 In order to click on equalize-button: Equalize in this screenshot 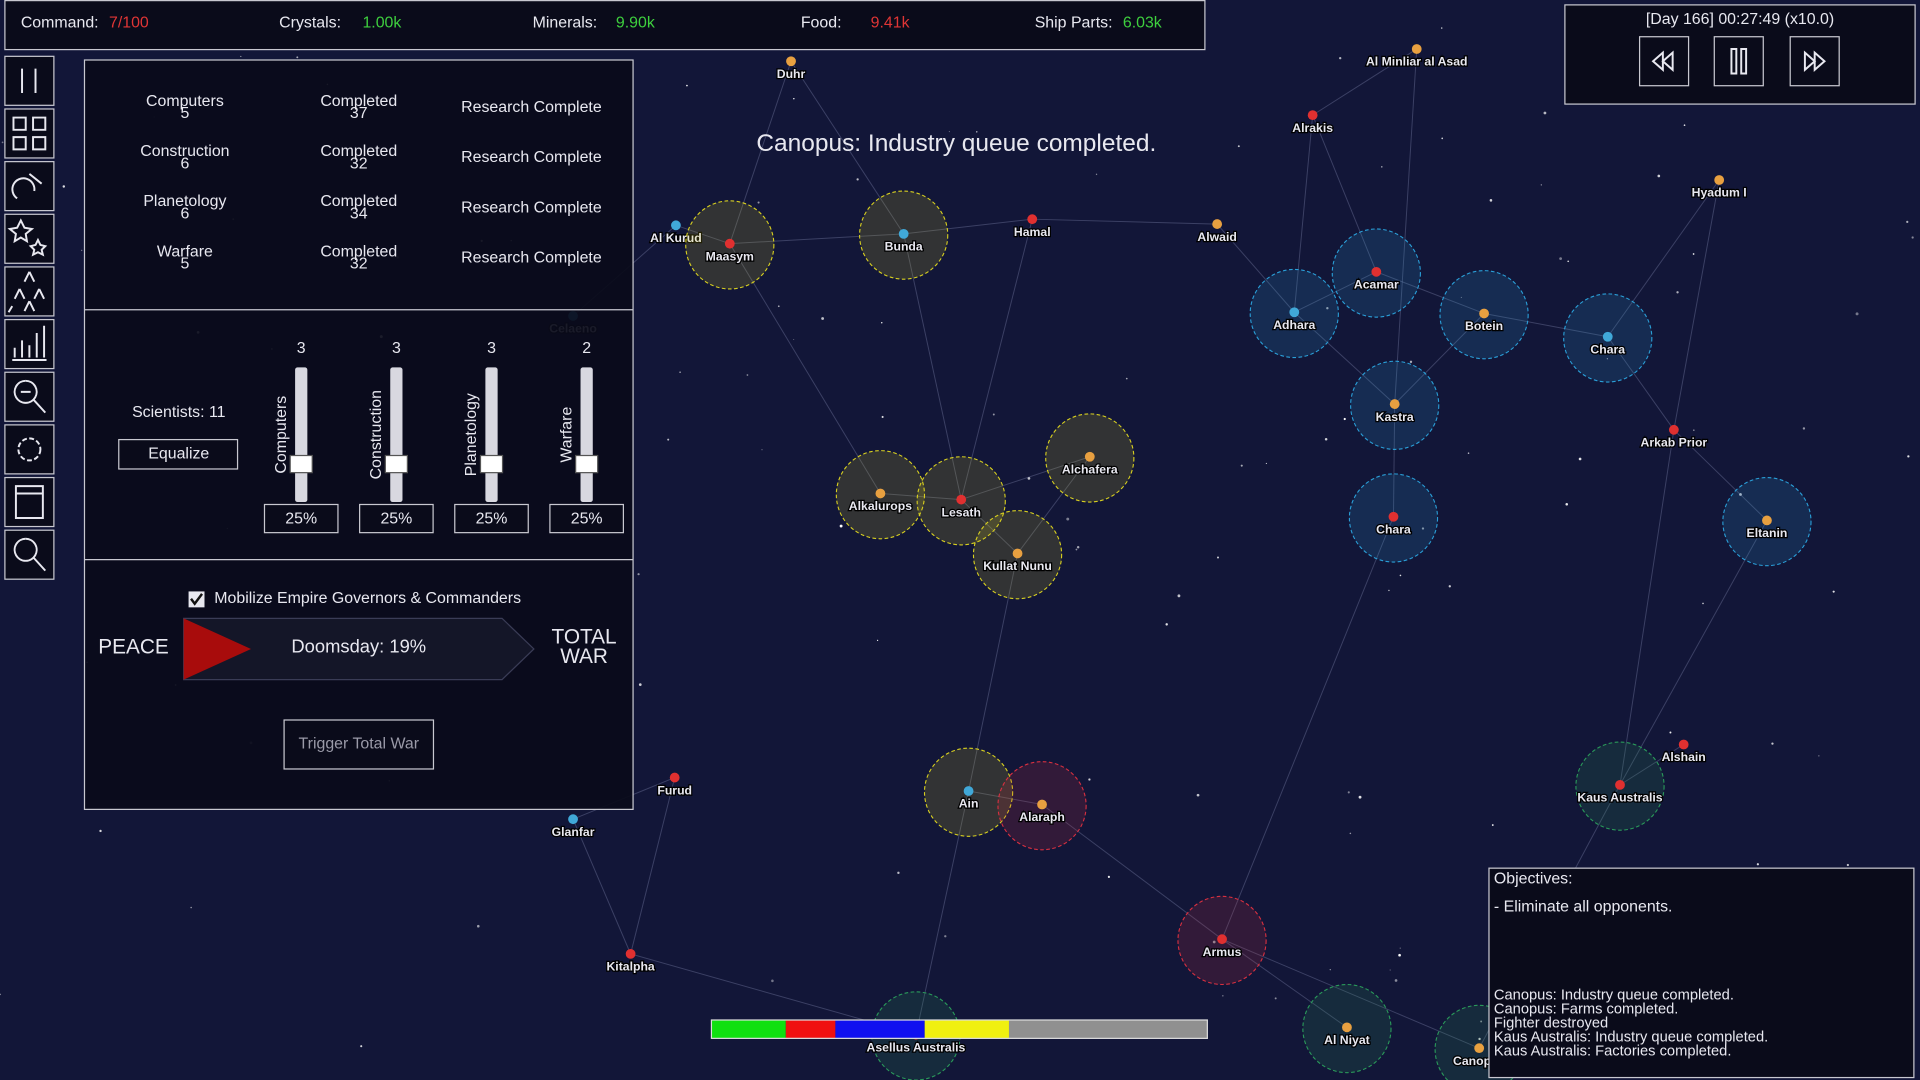, I will do `click(178, 454)`.